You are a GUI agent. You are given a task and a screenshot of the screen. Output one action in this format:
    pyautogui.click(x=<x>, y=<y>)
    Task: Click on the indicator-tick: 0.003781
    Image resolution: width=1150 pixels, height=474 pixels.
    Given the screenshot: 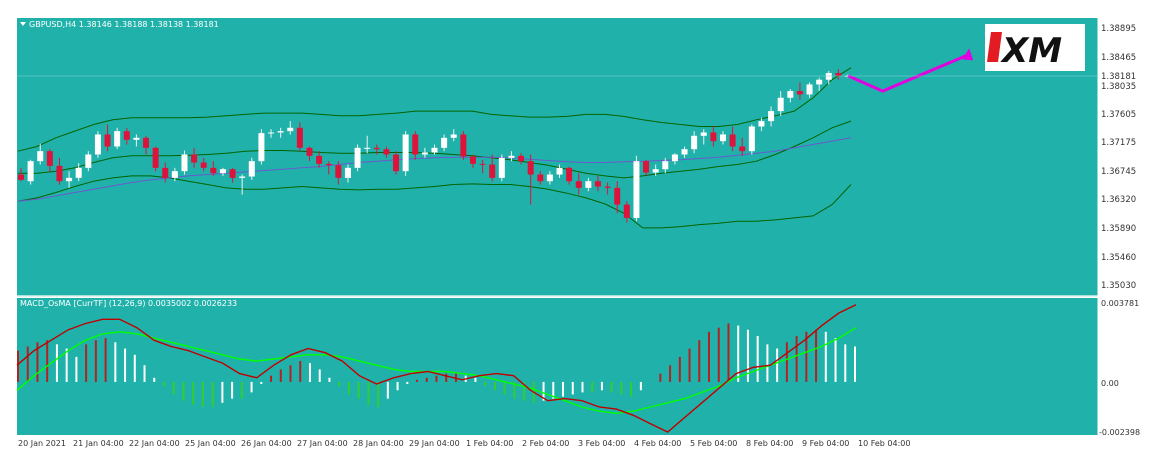 What is the action you would take?
    pyautogui.click(x=1120, y=303)
    